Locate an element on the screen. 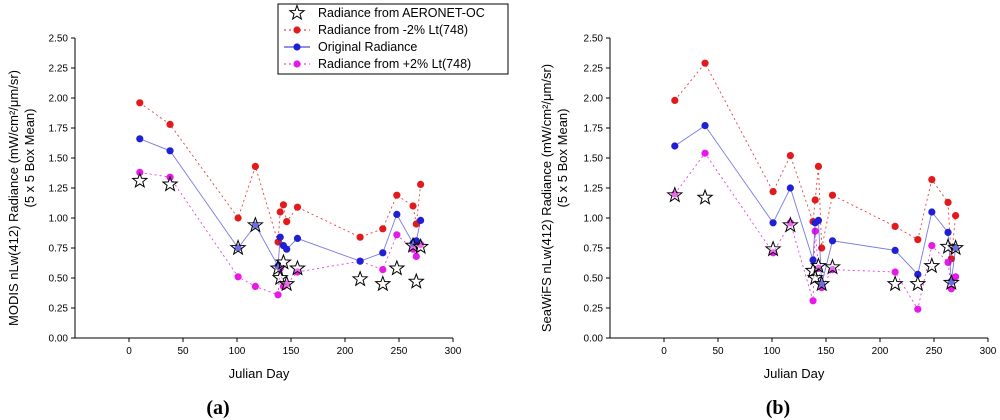 The height and width of the screenshot is (420, 1000). y-axis-label-sub: (5 x 5 Box Mean) is located at coordinates (562, 158).